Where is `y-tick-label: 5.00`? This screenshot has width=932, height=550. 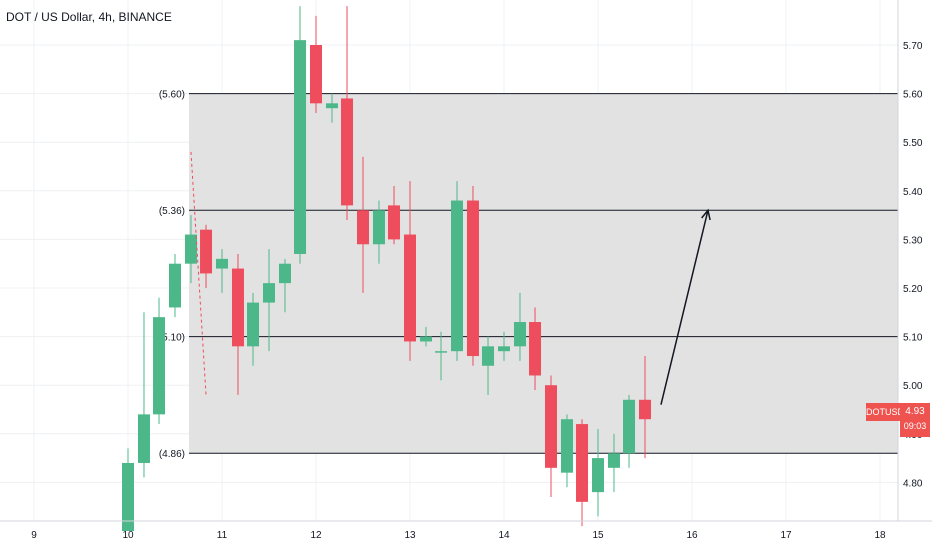 y-tick-label: 5.00 is located at coordinates (913, 386).